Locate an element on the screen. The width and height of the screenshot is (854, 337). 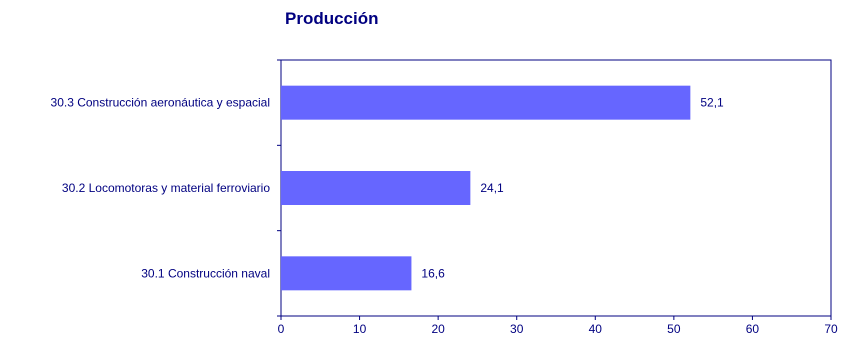
x-tick-label: 10 is located at coordinates (360, 329).